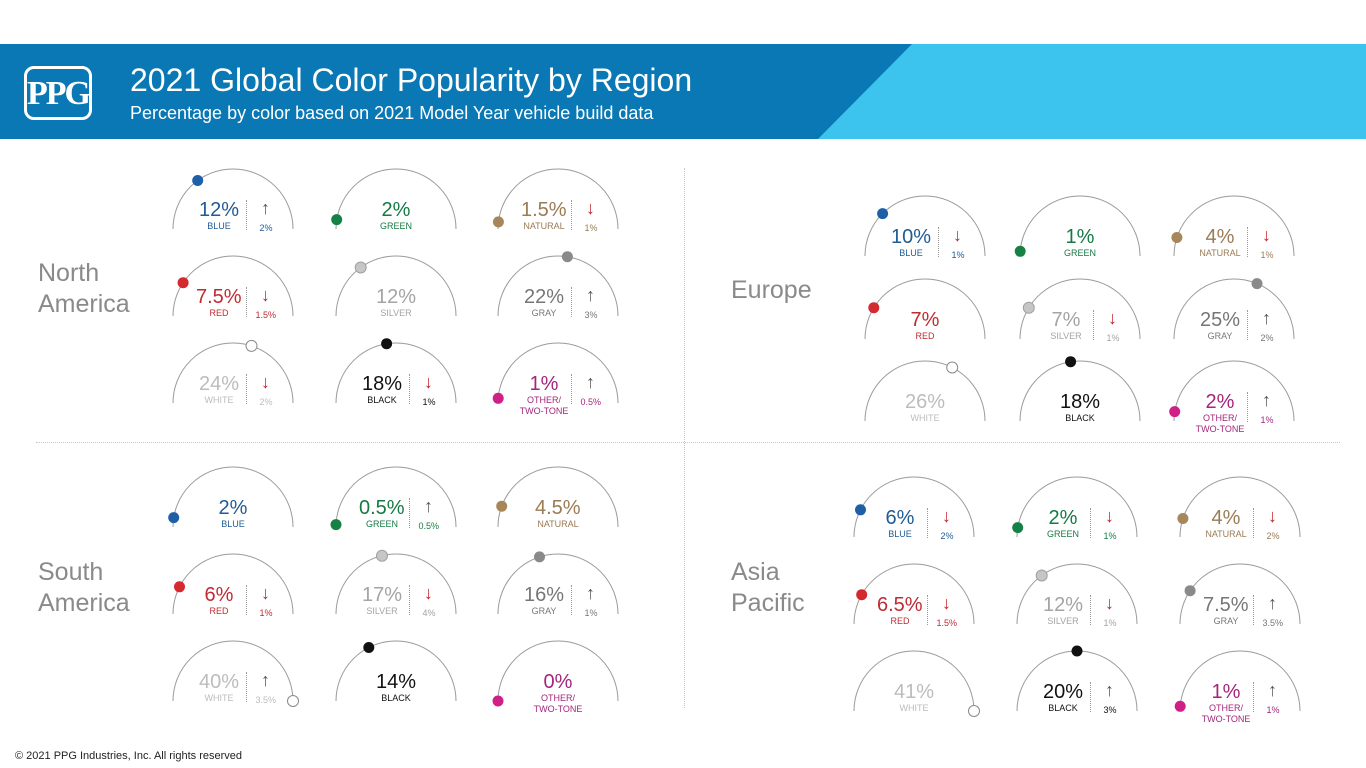 Image resolution: width=1366 pixels, height=768 pixels. What do you see at coordinates (84, 587) in the screenshot?
I see `region-name-south-america: South America` at bounding box center [84, 587].